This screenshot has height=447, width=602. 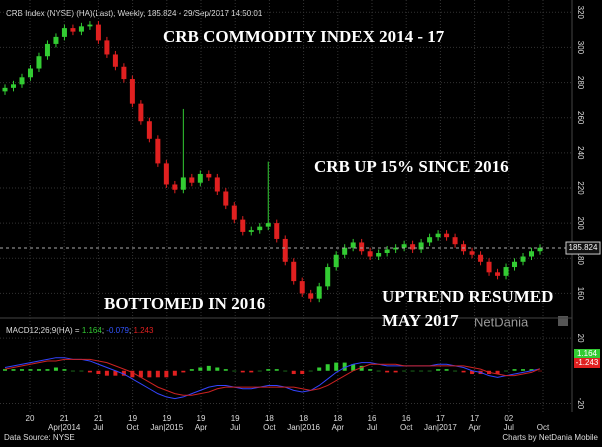 What do you see at coordinates (508, 418) in the screenshot?
I see `x-tick-label: 02` at bounding box center [508, 418].